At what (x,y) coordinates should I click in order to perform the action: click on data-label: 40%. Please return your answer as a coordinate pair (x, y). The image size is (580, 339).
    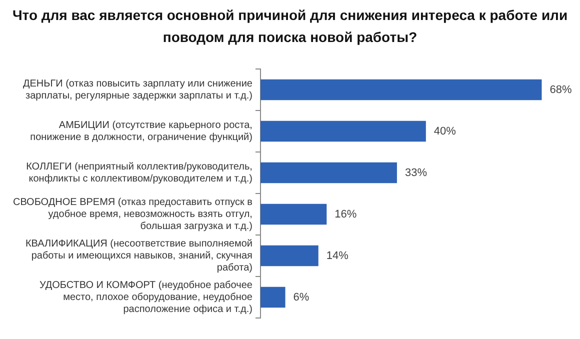
    Looking at the image, I should click on (445, 131).